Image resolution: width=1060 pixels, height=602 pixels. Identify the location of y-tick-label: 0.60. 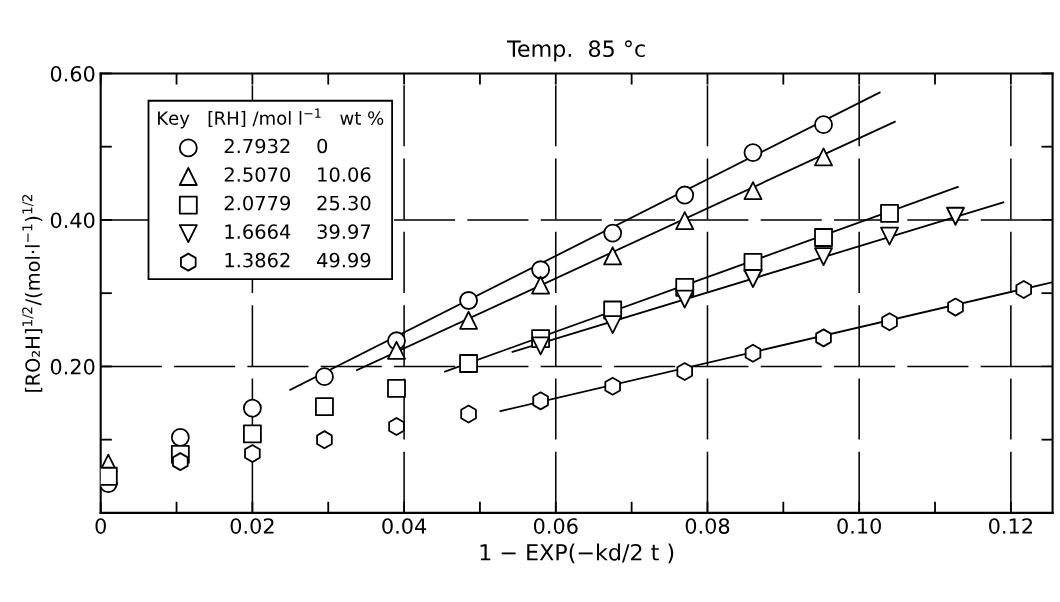
(72, 73).